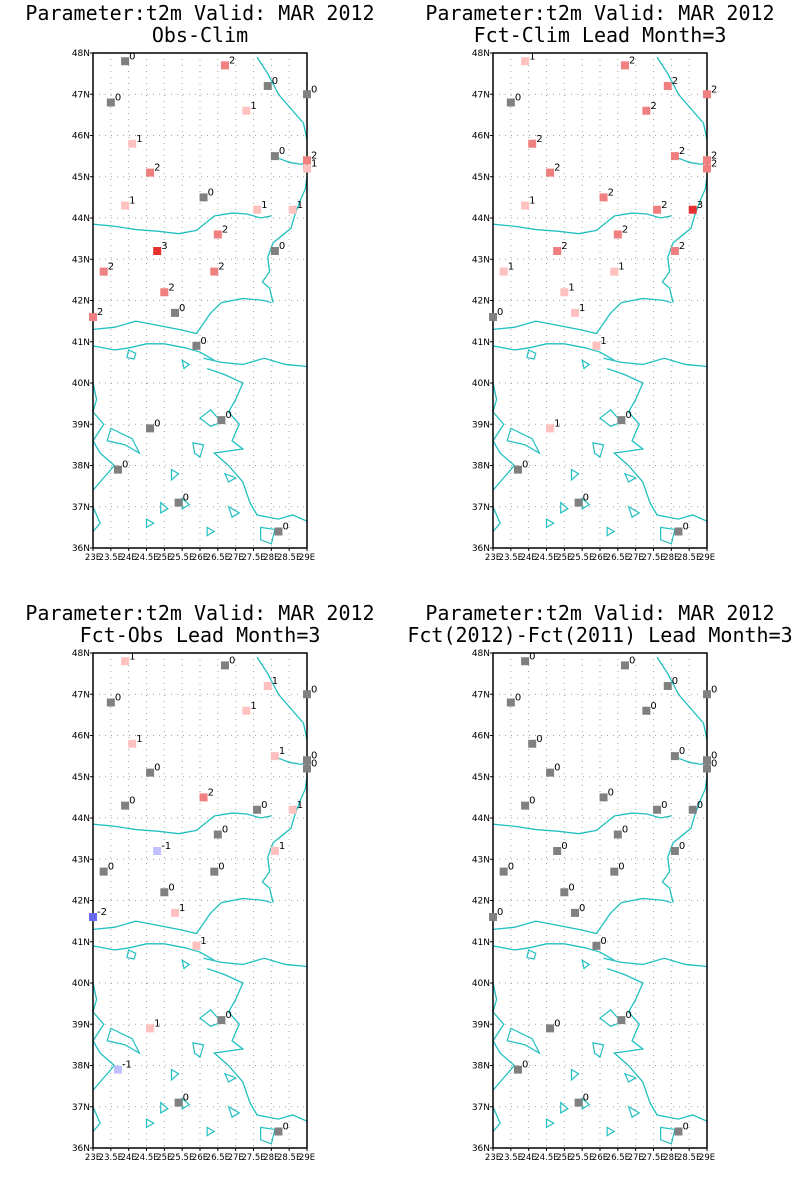 The width and height of the screenshot is (800, 1200). I want to click on lon-tick-label: 25E, so click(164, 558).